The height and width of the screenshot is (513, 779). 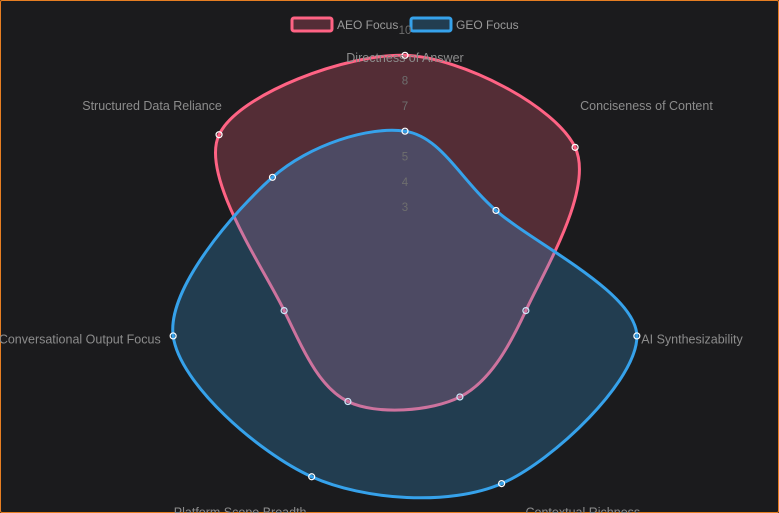 I want to click on axis-label-2: AI Synthesizability, so click(x=692, y=340).